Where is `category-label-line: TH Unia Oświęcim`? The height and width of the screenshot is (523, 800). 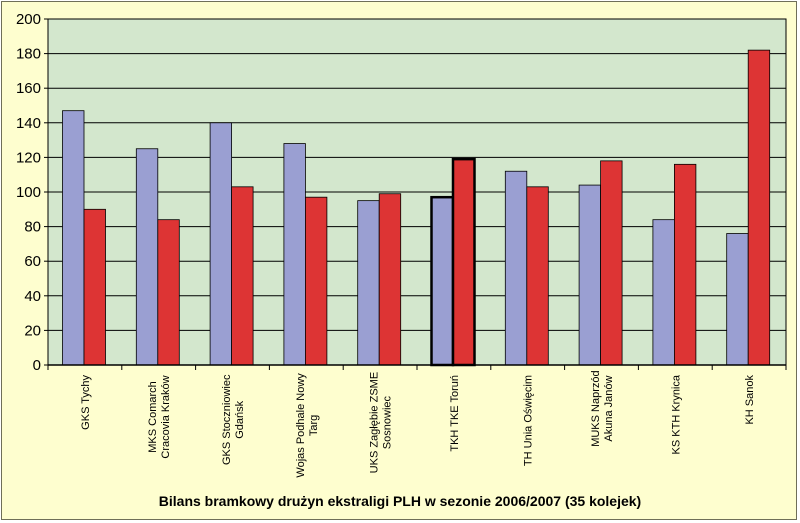 category-label-line: TH Unia Oświęcim is located at coordinates (529, 420).